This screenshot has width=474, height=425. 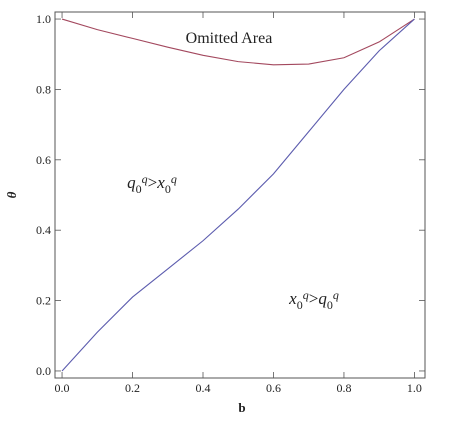 What do you see at coordinates (43, 19) in the screenshot?
I see `y-tick-label: 1.0` at bounding box center [43, 19].